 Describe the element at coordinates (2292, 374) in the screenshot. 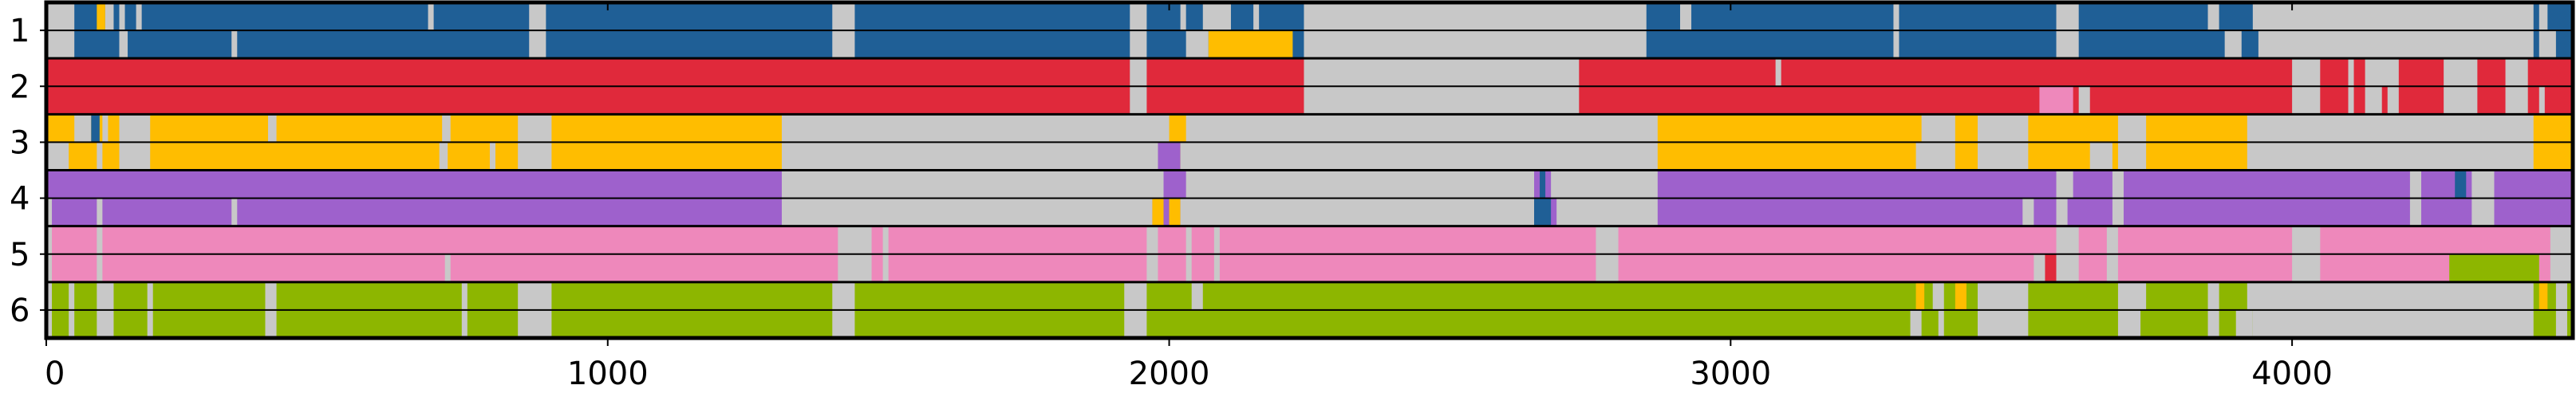

I see `x-tick-label: 4000` at that location.